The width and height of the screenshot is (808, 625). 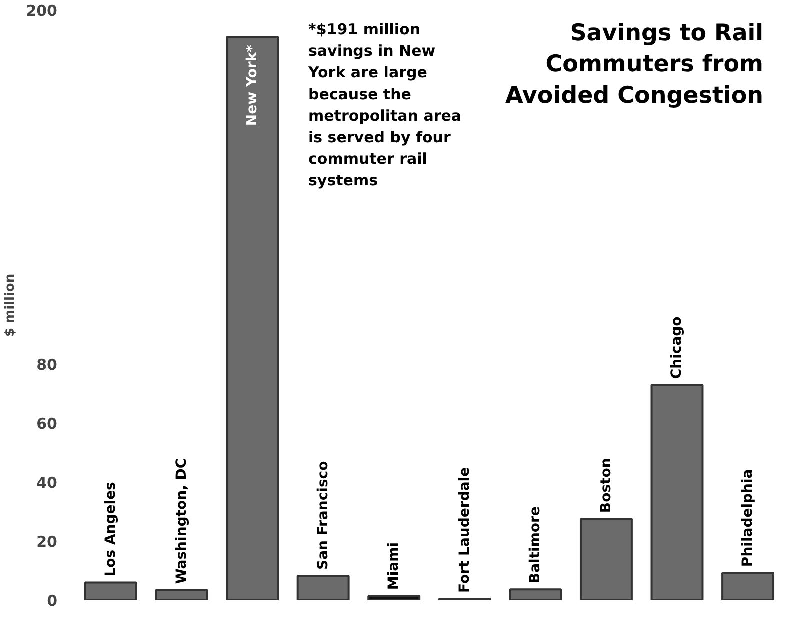 I want to click on x-tick-label: Los Angeles, so click(x=110, y=529).